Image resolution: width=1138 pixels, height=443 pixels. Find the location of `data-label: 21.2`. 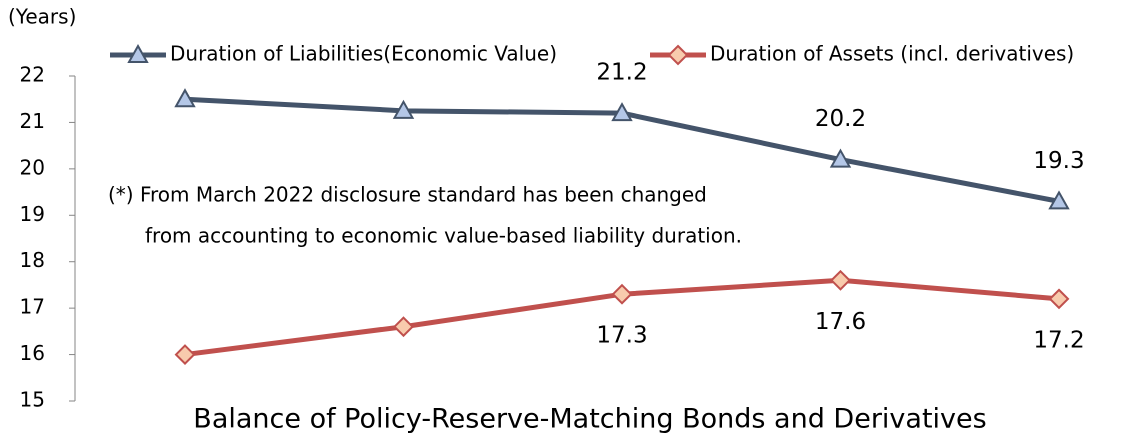

data-label: 21.2 is located at coordinates (621, 73).